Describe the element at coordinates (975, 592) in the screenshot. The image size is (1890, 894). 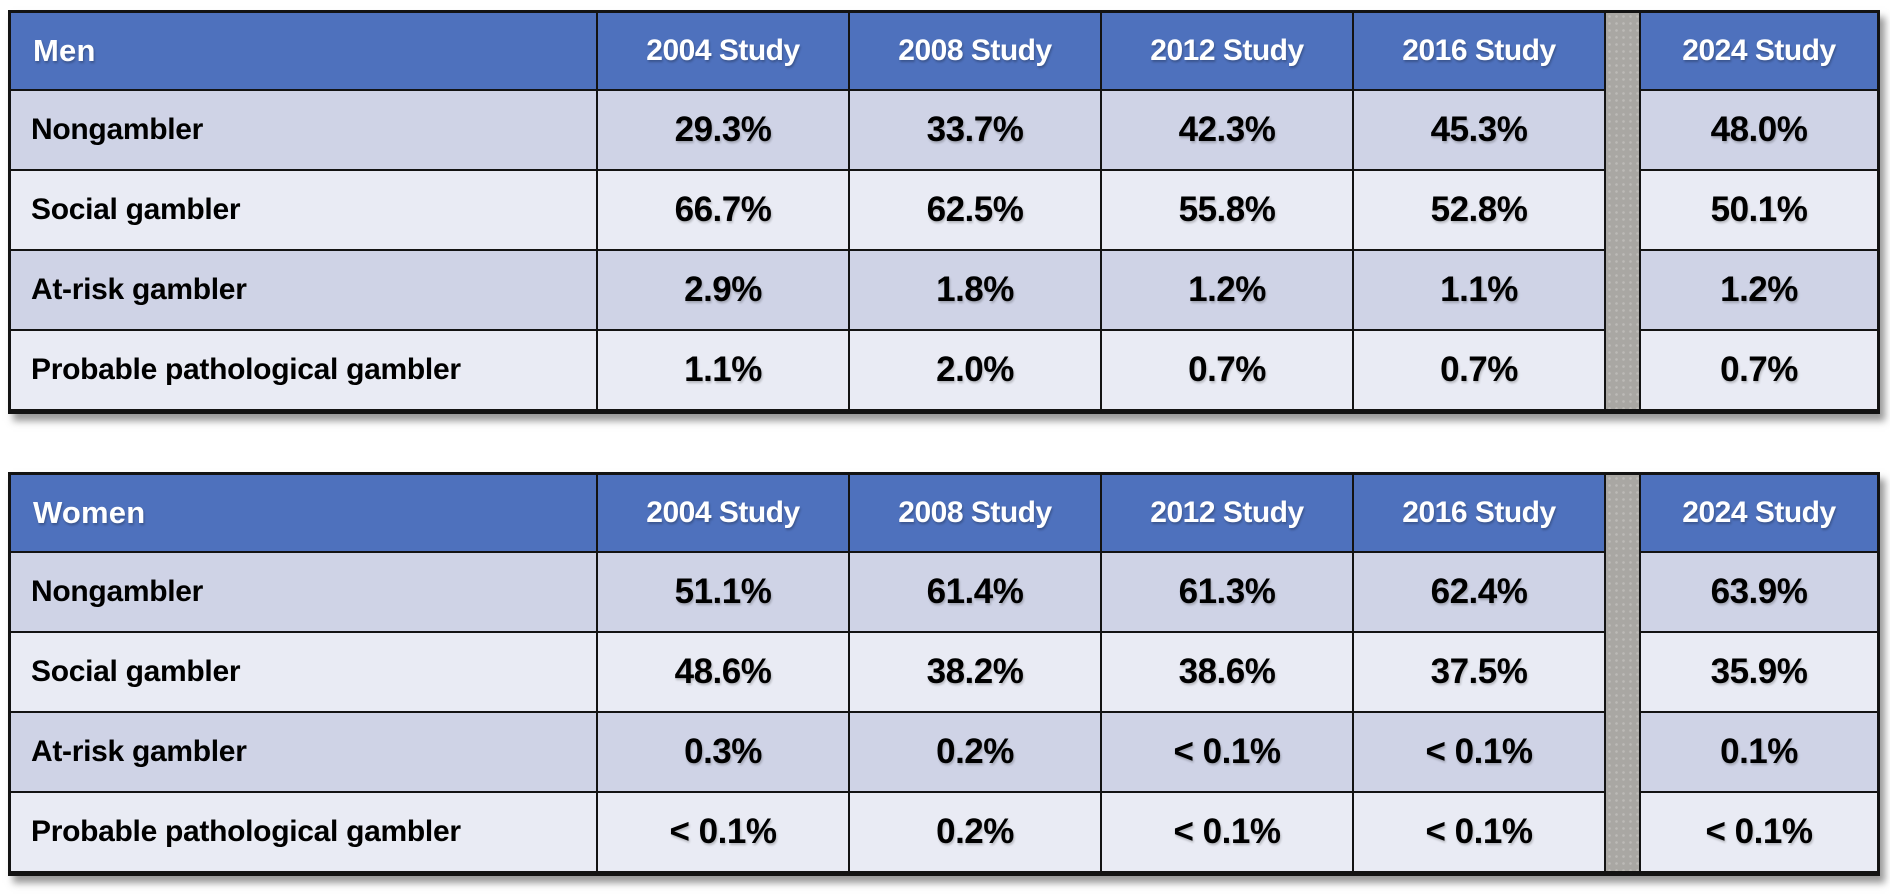
I see `value-cell: 61.4%` at that location.